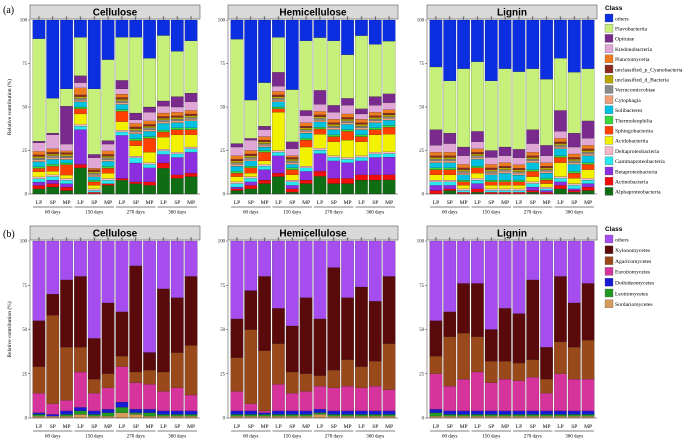 The image size is (700, 444). Describe the element at coordinates (491, 213) in the screenshot. I see `group-label: 150 days` at that location.